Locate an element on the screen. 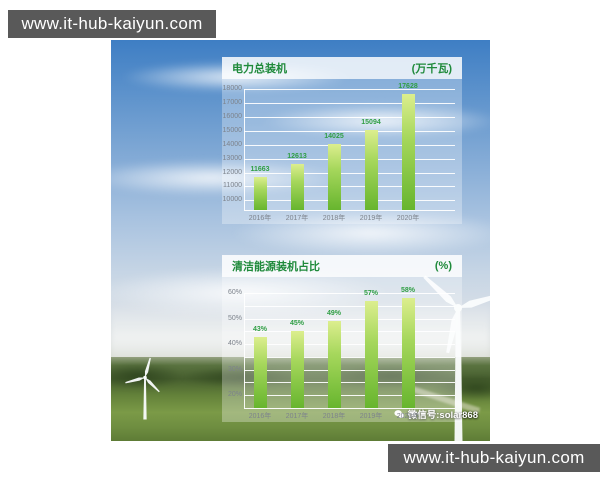 Image resolution: width=600 pixels, height=480 pixels. y-axis-label: 50% is located at coordinates (234, 318).